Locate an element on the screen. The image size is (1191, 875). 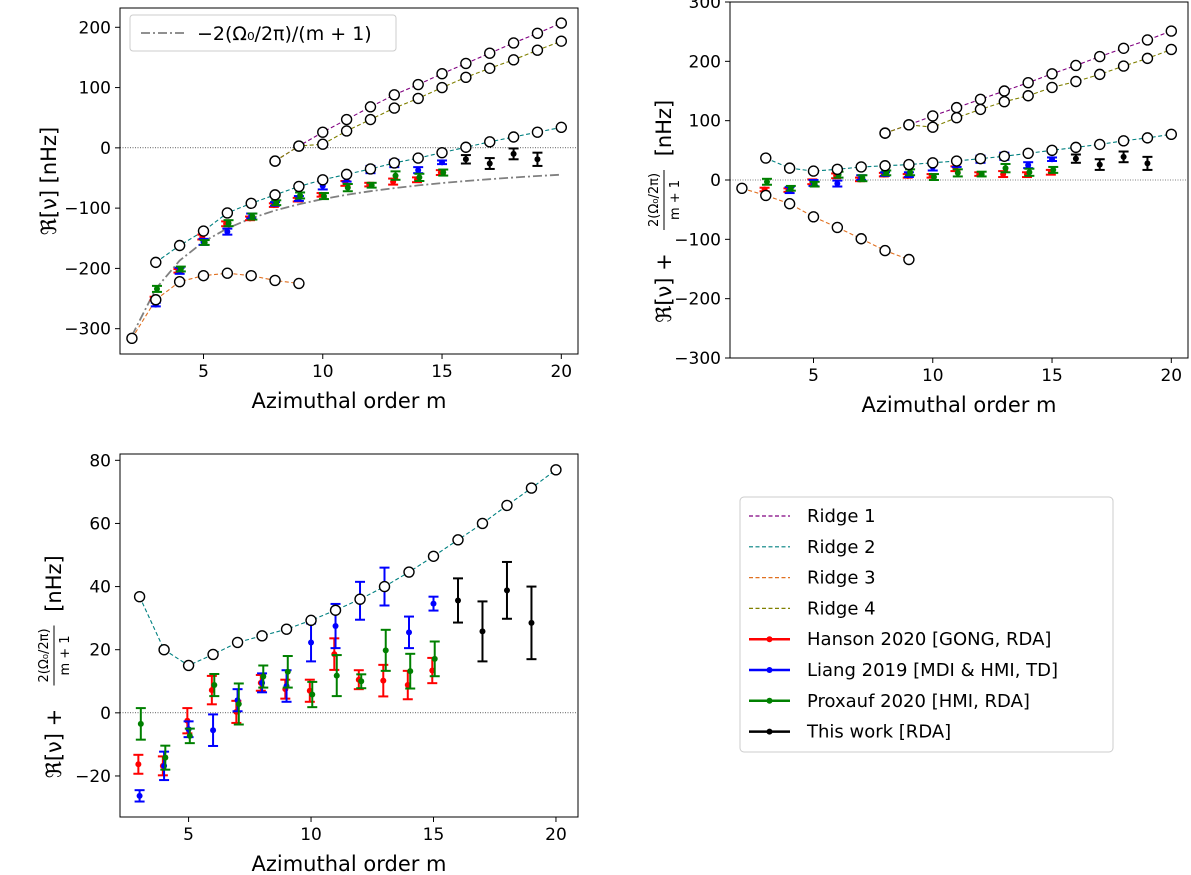
y-tick-label: 80 is located at coordinates (100, 461).